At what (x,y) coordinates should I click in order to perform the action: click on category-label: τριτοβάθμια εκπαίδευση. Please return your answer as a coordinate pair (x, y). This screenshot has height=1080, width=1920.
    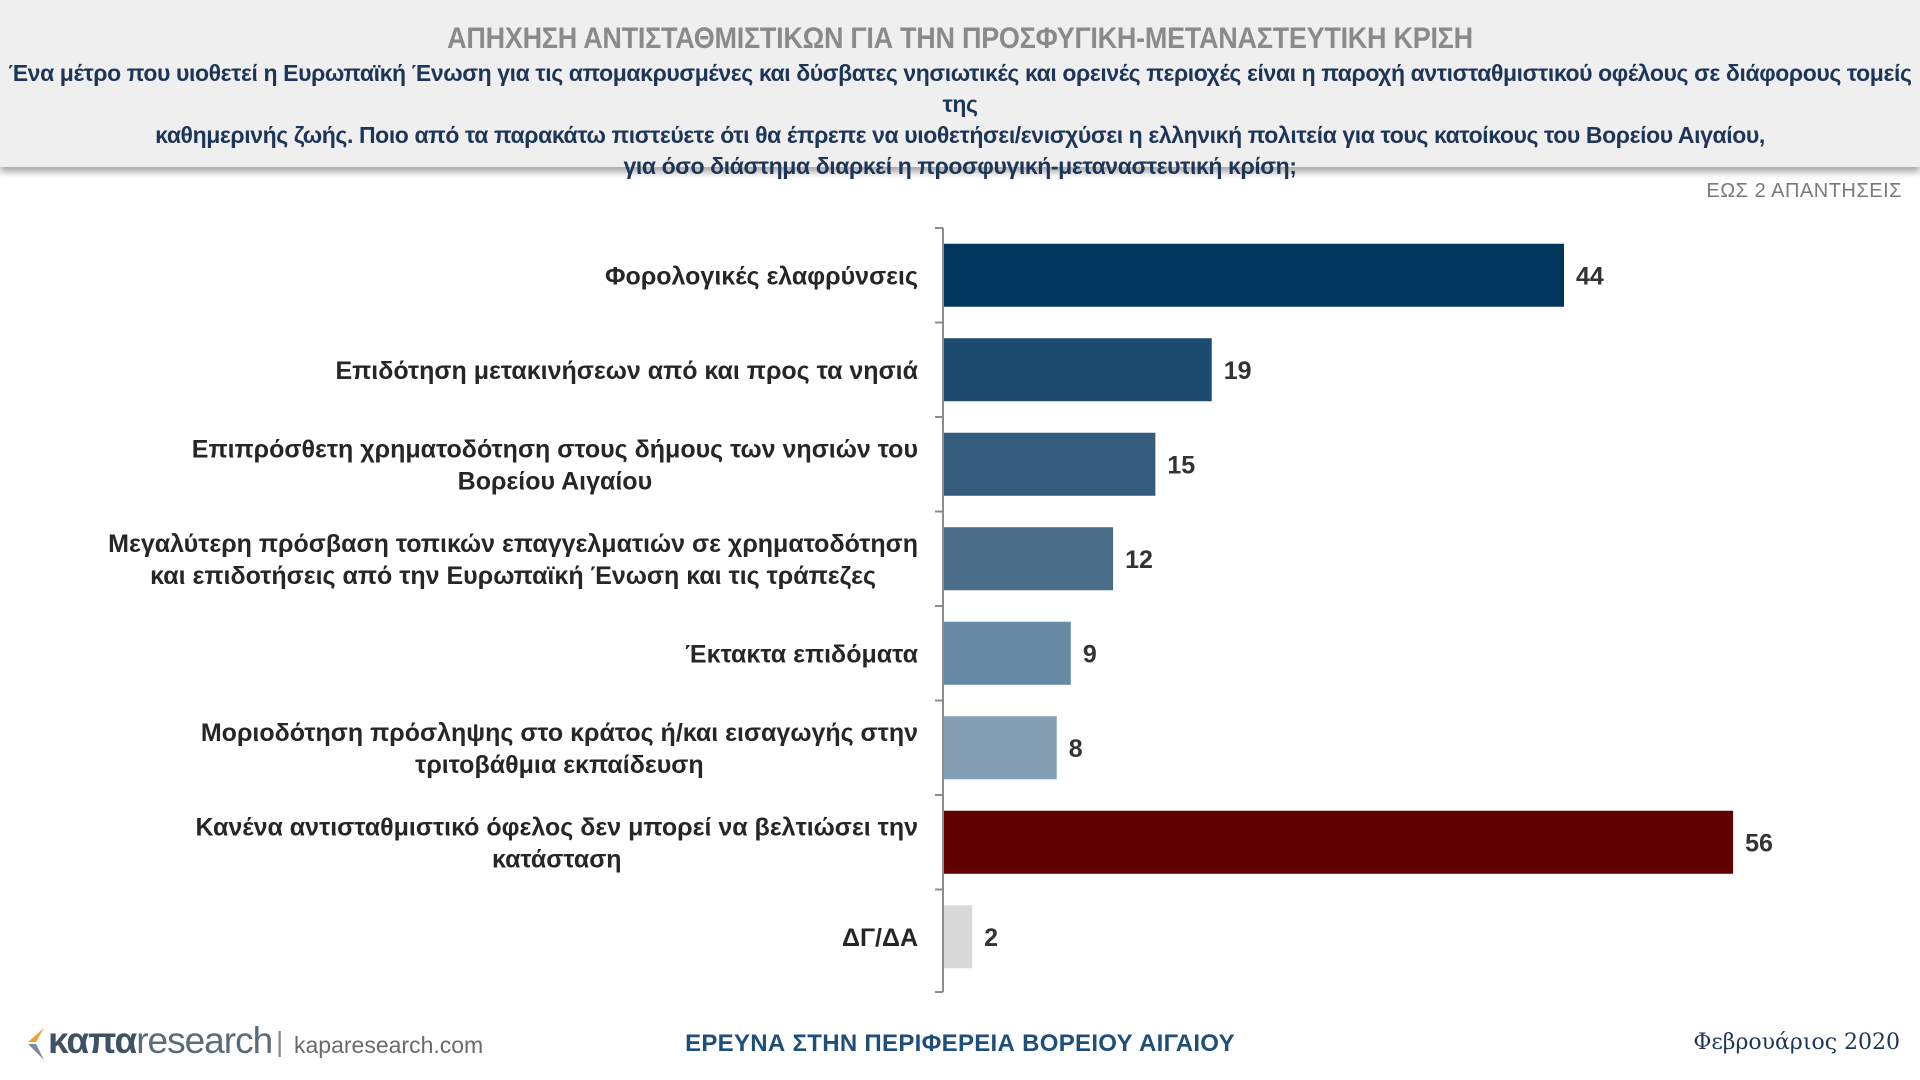
    Looking at the image, I should click on (559, 765).